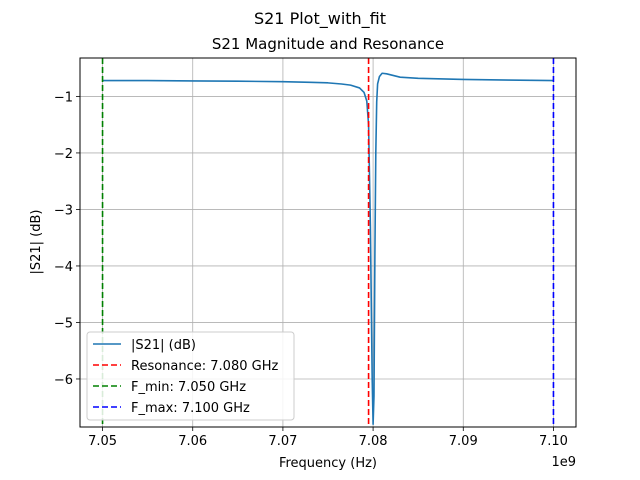 This screenshot has height=480, width=640. Describe the element at coordinates (63, 210) in the screenshot. I see `y-tick-label: −3` at that location.